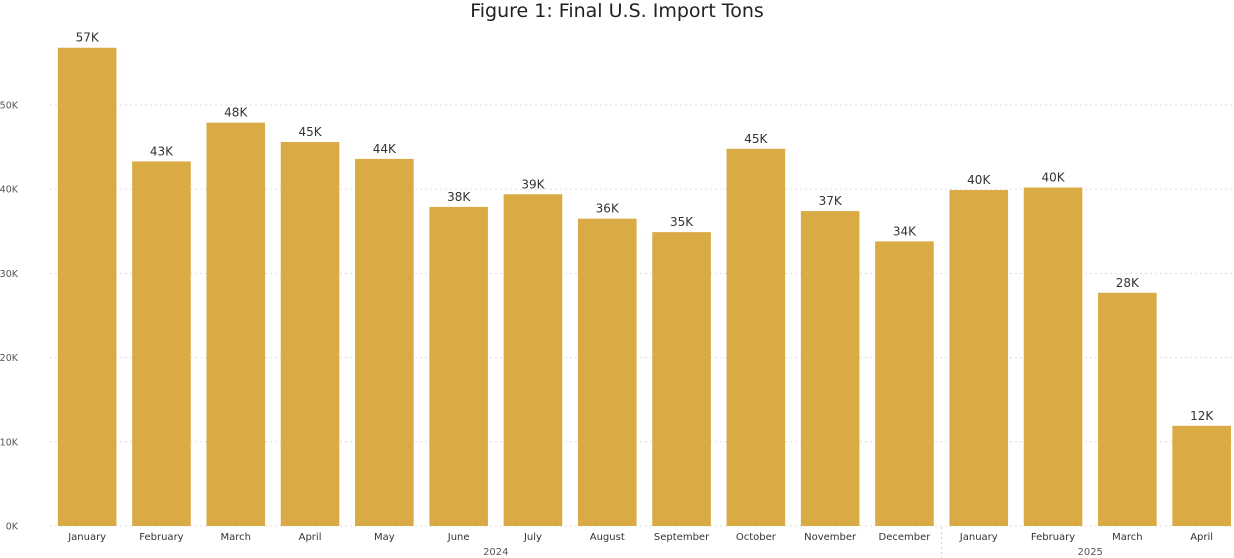  Describe the element at coordinates (682, 537) in the screenshot. I see `x-tick-label: September` at that location.